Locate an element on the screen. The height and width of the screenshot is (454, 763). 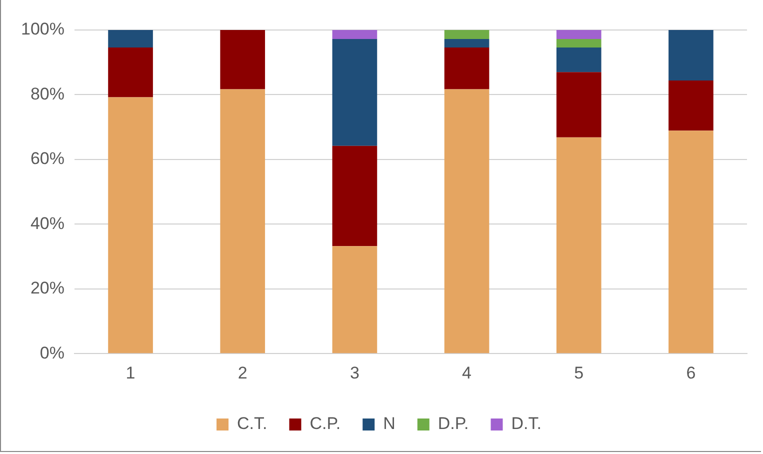
y-tick-label: 100% is located at coordinates (42, 29).